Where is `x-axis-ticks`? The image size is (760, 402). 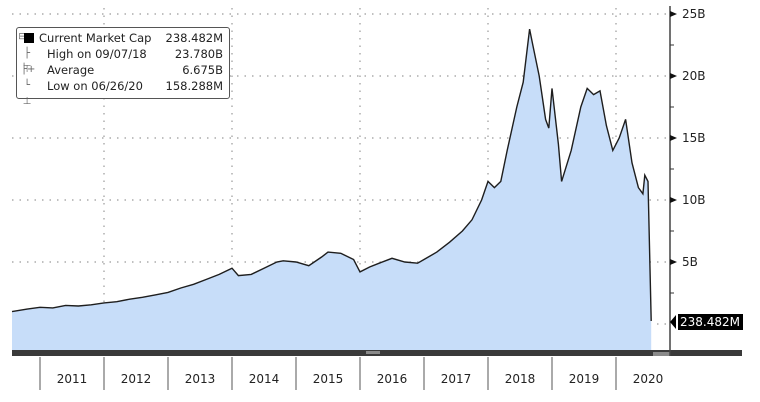
x-axis-ticks is located at coordinates (328, 373).